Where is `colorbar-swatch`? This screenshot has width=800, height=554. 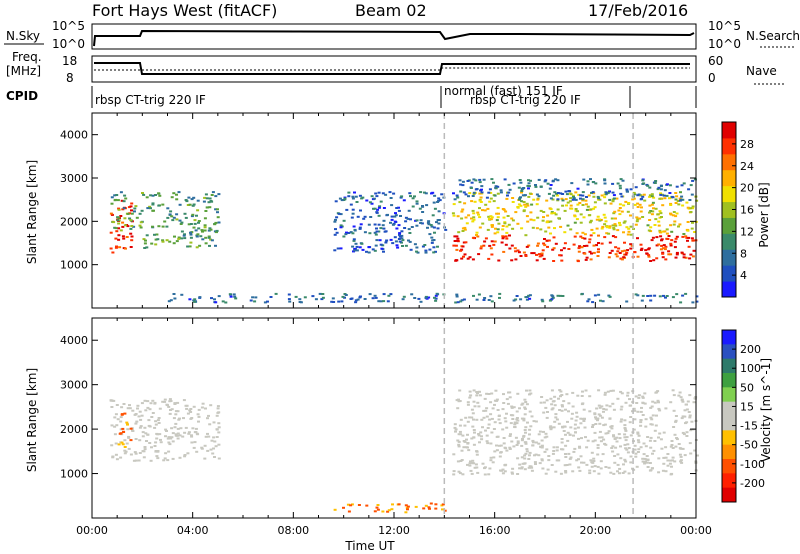 colorbar-swatch is located at coordinates (729, 289).